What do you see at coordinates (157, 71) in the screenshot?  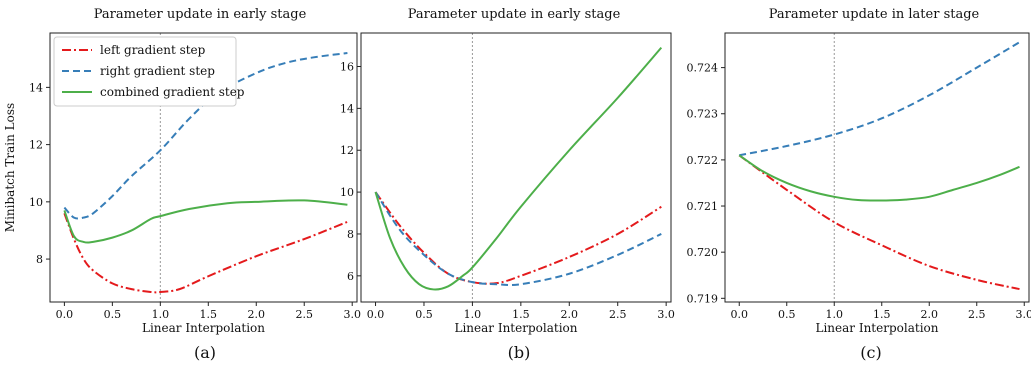 I see `legend-label-2: right gradient step` at bounding box center [157, 71].